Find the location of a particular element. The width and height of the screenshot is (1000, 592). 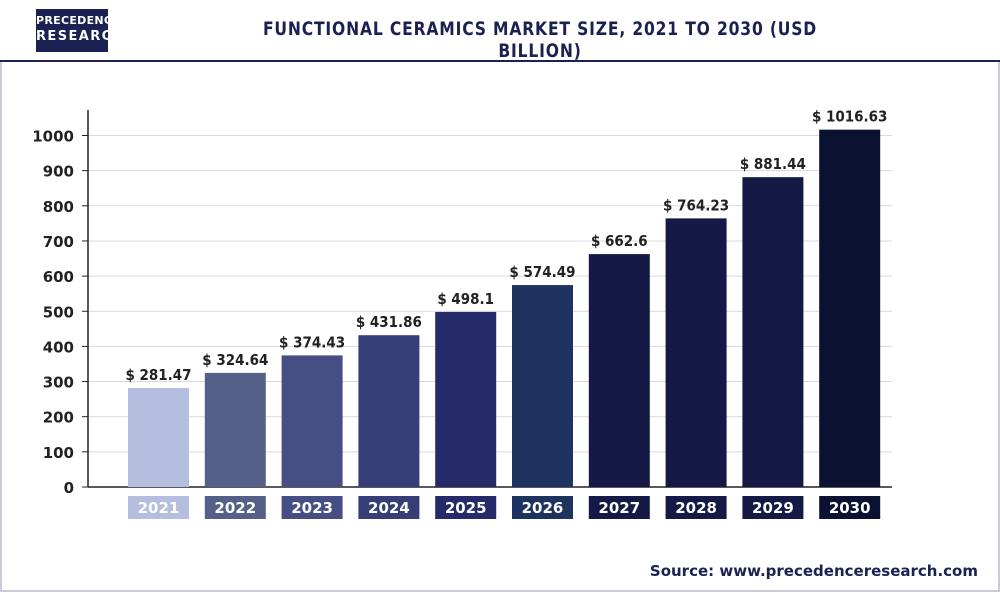

source-caption: Source: www.precedenceresearch.com is located at coordinates (813, 571).